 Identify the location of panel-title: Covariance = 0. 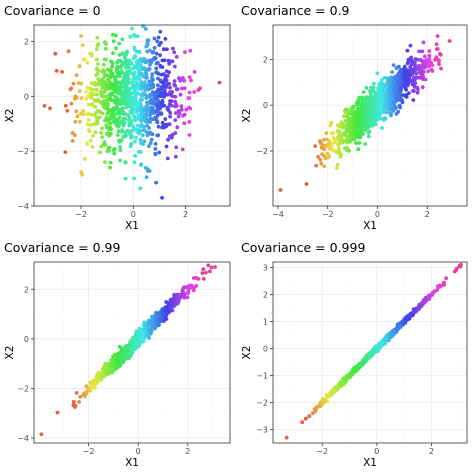
(52, 10).